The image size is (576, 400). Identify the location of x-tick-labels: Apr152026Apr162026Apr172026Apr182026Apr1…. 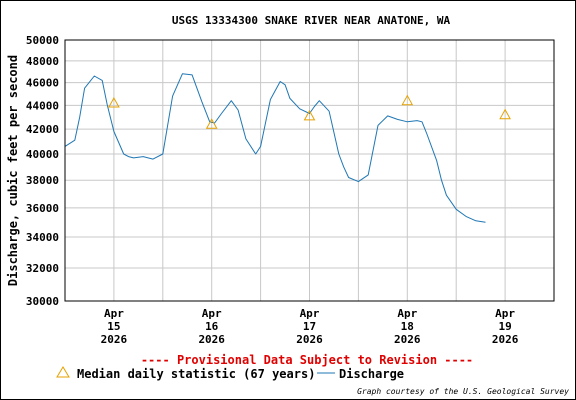
(310, 326).